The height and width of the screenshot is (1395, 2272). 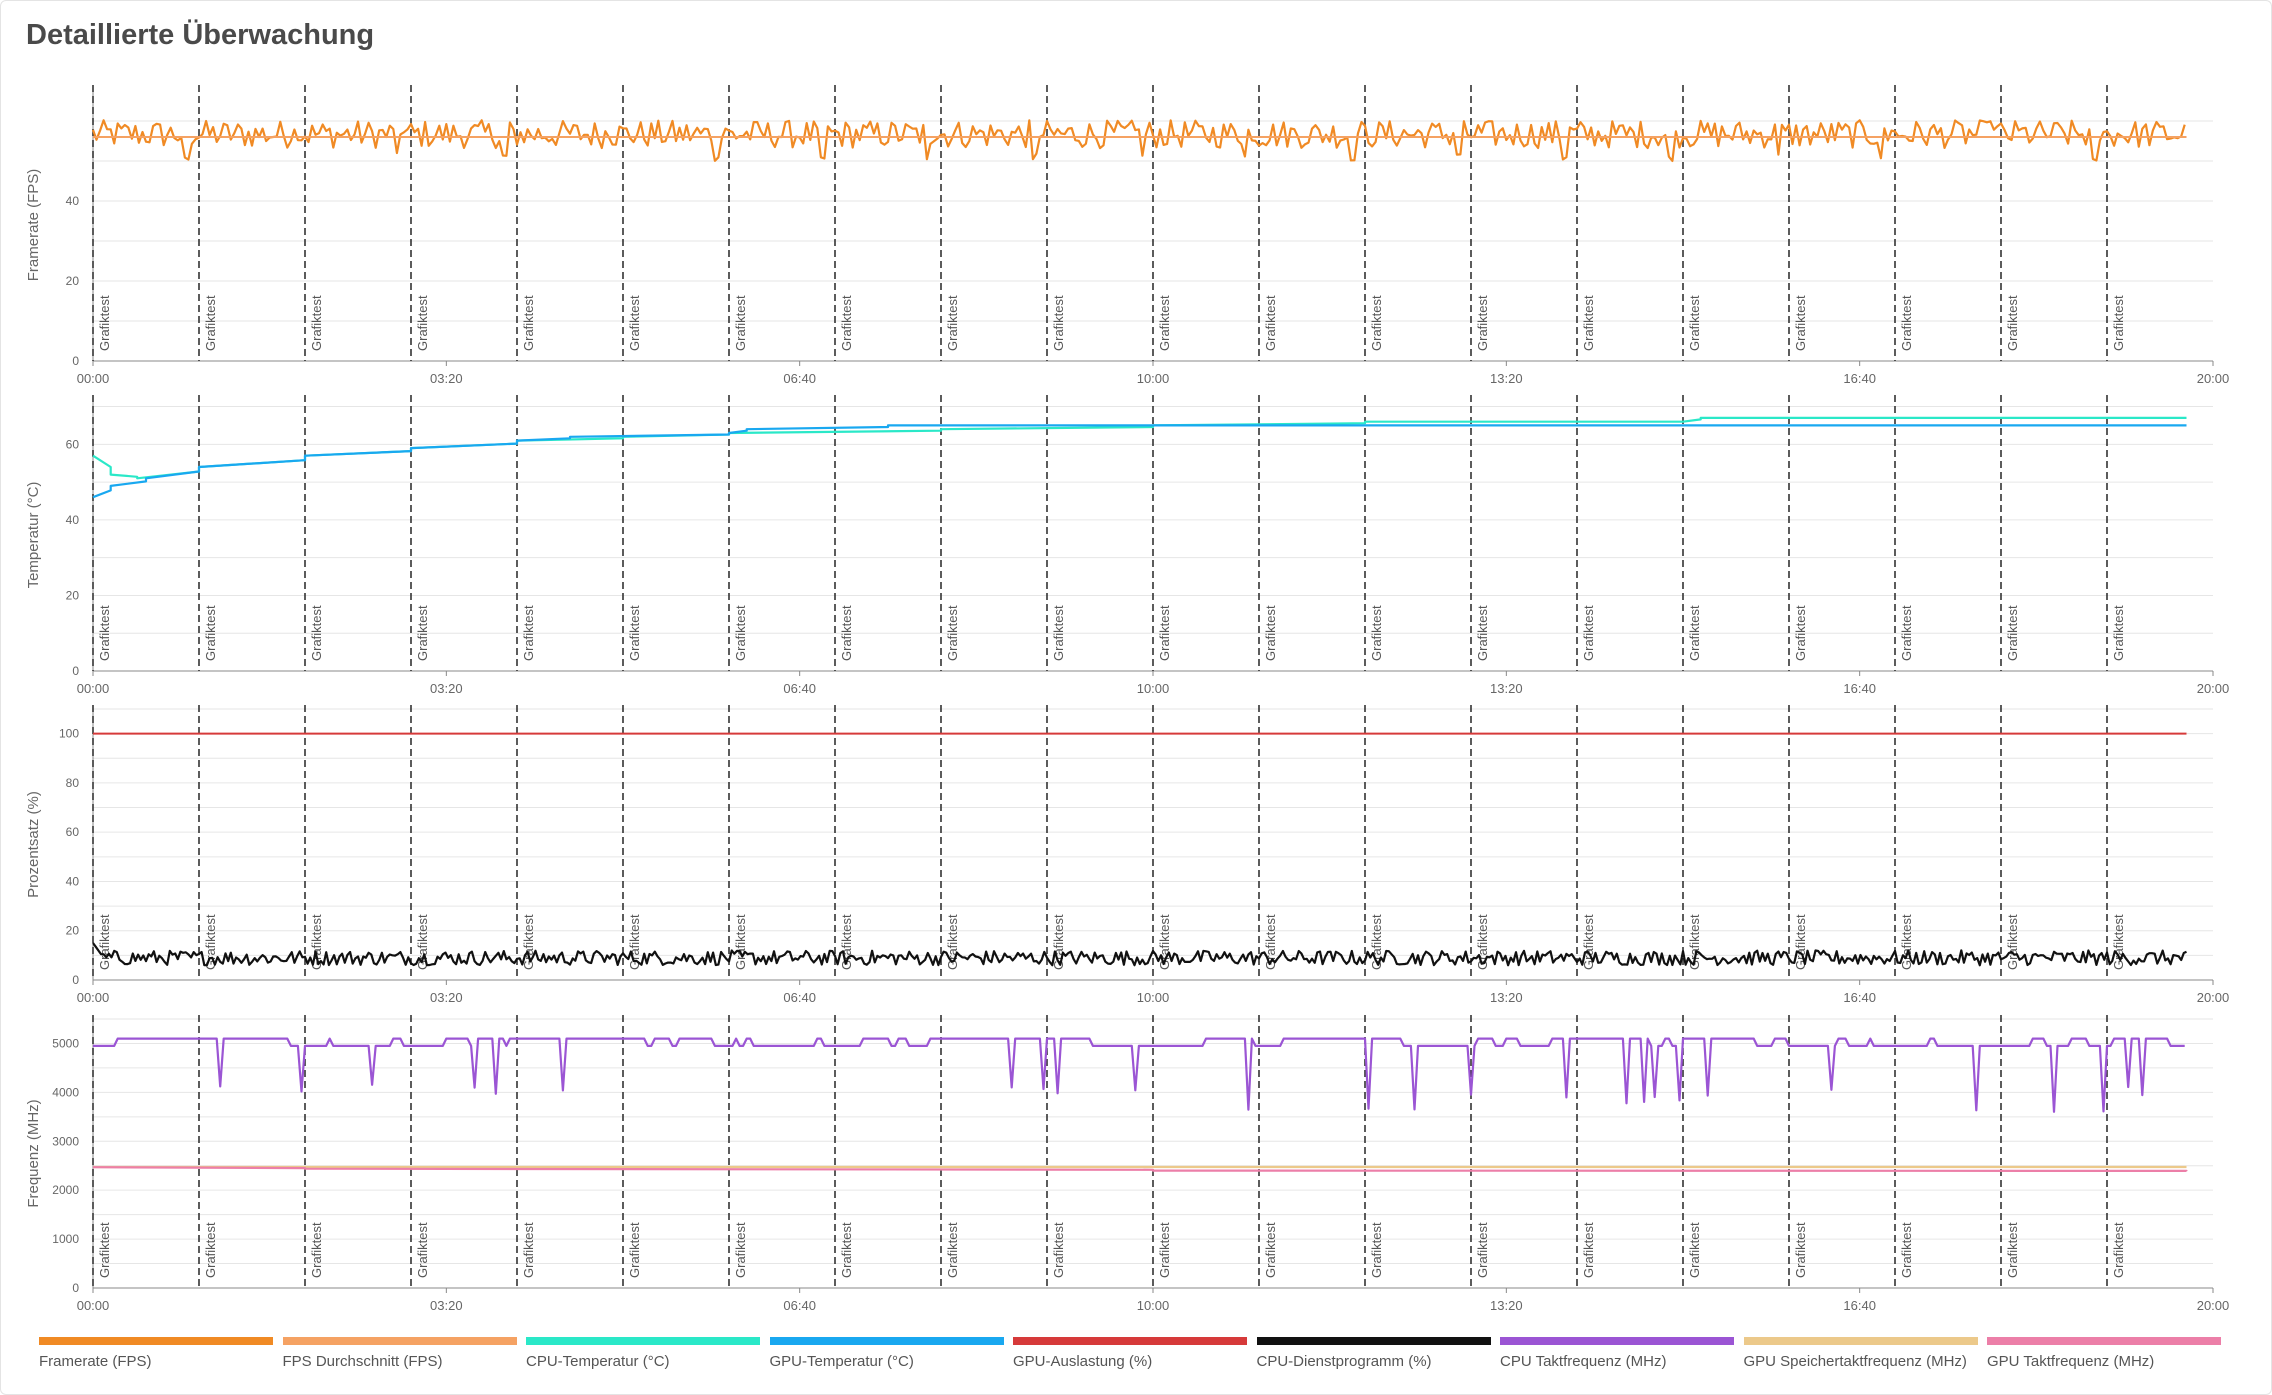 I want to click on y-tick-label: 1000, so click(x=65, y=1239).